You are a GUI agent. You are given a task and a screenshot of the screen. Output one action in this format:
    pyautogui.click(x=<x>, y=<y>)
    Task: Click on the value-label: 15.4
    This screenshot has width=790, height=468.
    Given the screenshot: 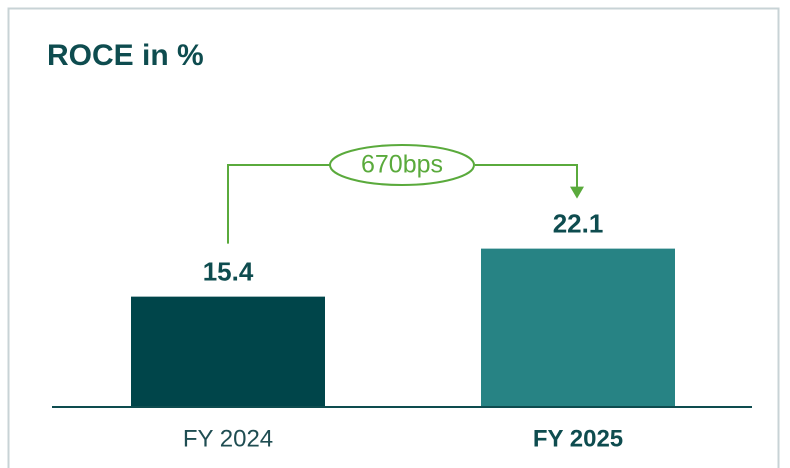 What is the action you would take?
    pyautogui.click(x=228, y=272)
    